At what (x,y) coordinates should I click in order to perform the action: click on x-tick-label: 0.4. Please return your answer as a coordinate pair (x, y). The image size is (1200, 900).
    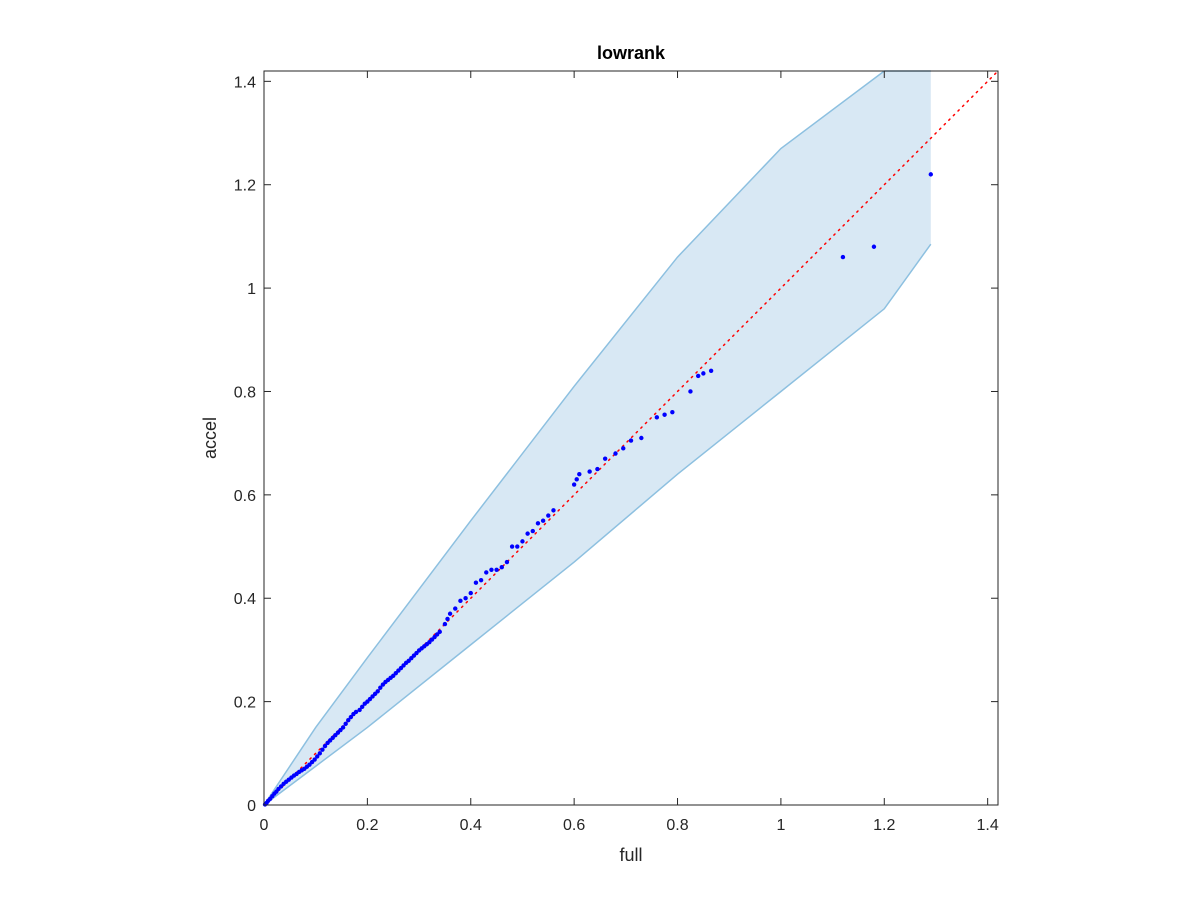
    Looking at the image, I should click on (471, 825).